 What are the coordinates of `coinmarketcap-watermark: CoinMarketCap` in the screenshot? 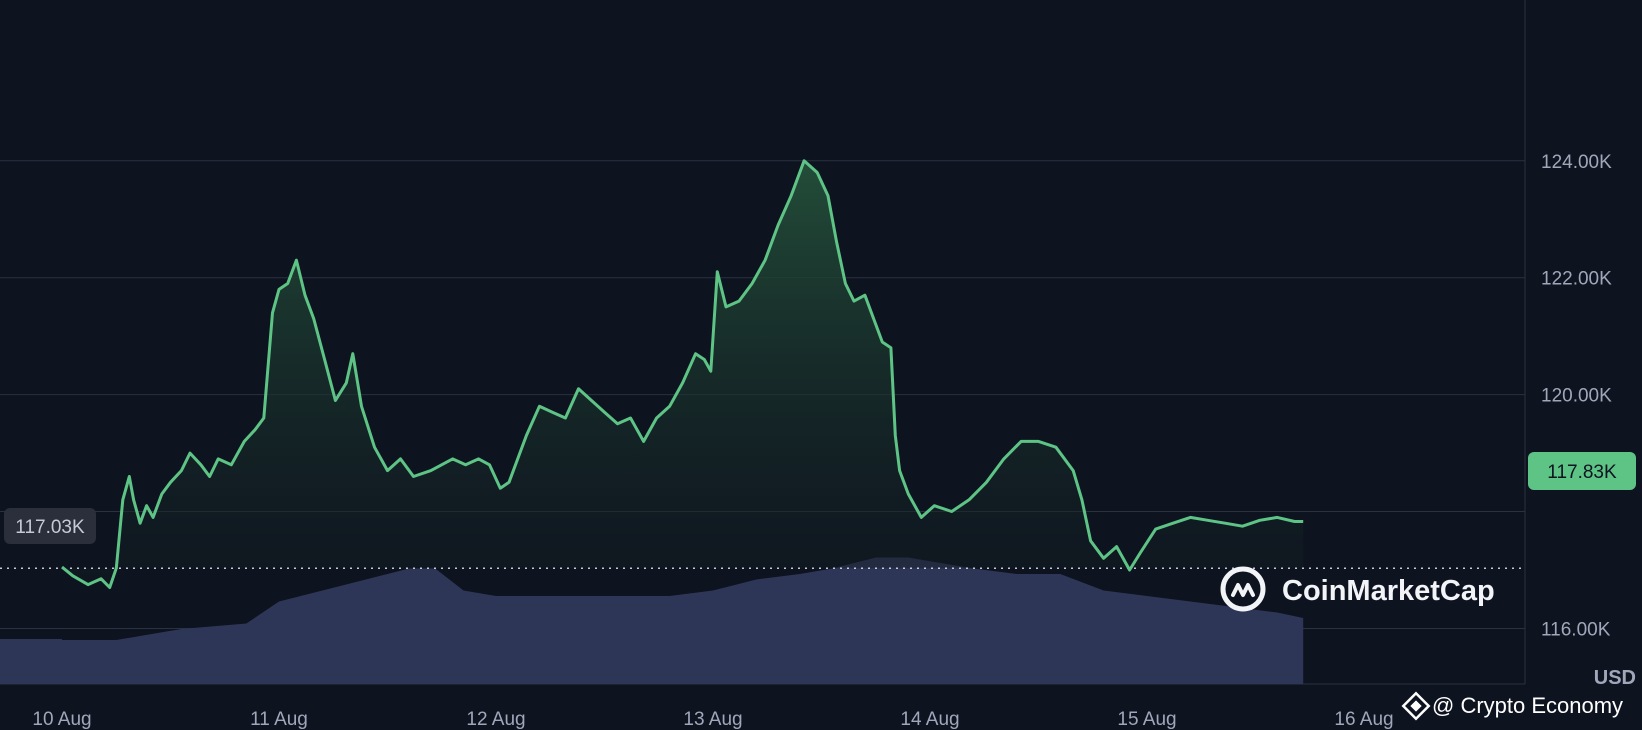 It's located at (1357, 589).